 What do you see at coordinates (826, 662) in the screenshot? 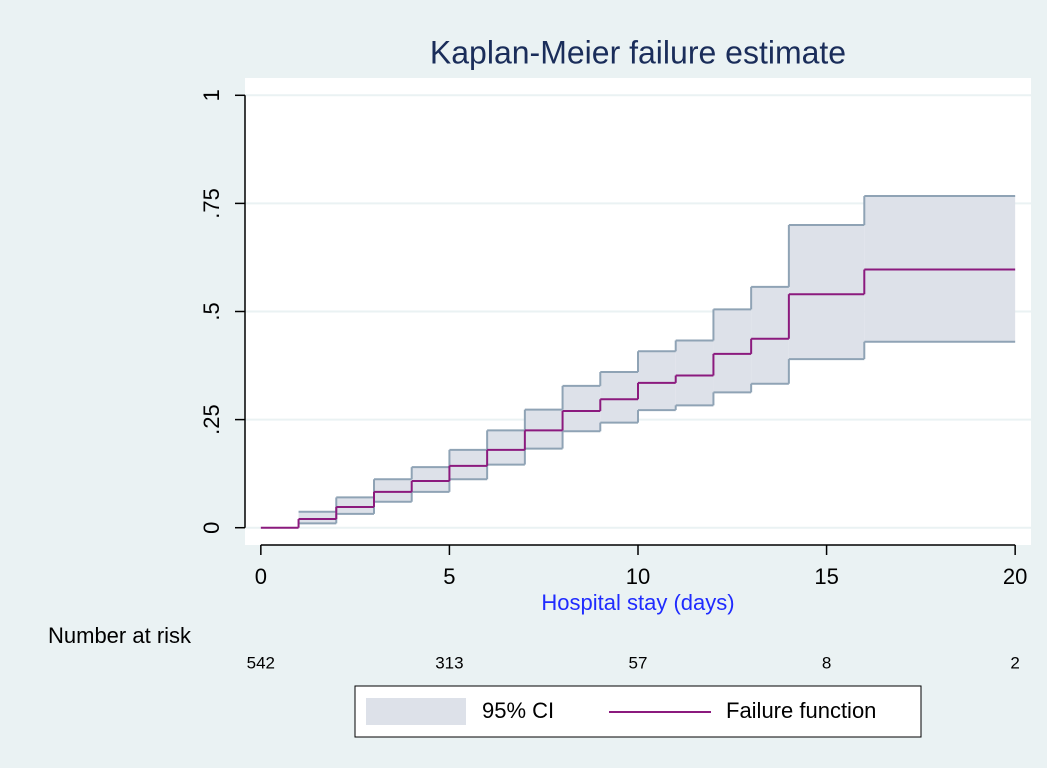
I see `risk-count: 8` at bounding box center [826, 662].